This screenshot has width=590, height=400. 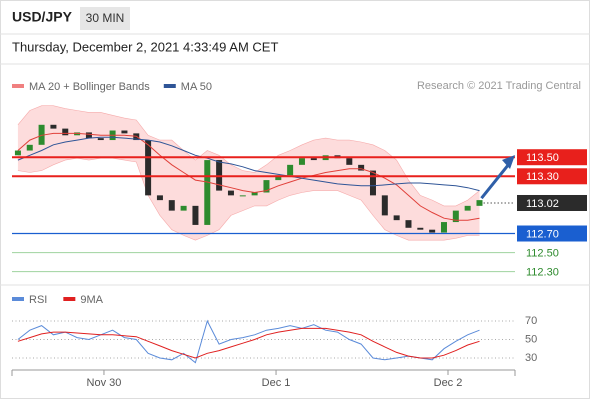 I want to click on legend-label: RSI, so click(x=38, y=300).